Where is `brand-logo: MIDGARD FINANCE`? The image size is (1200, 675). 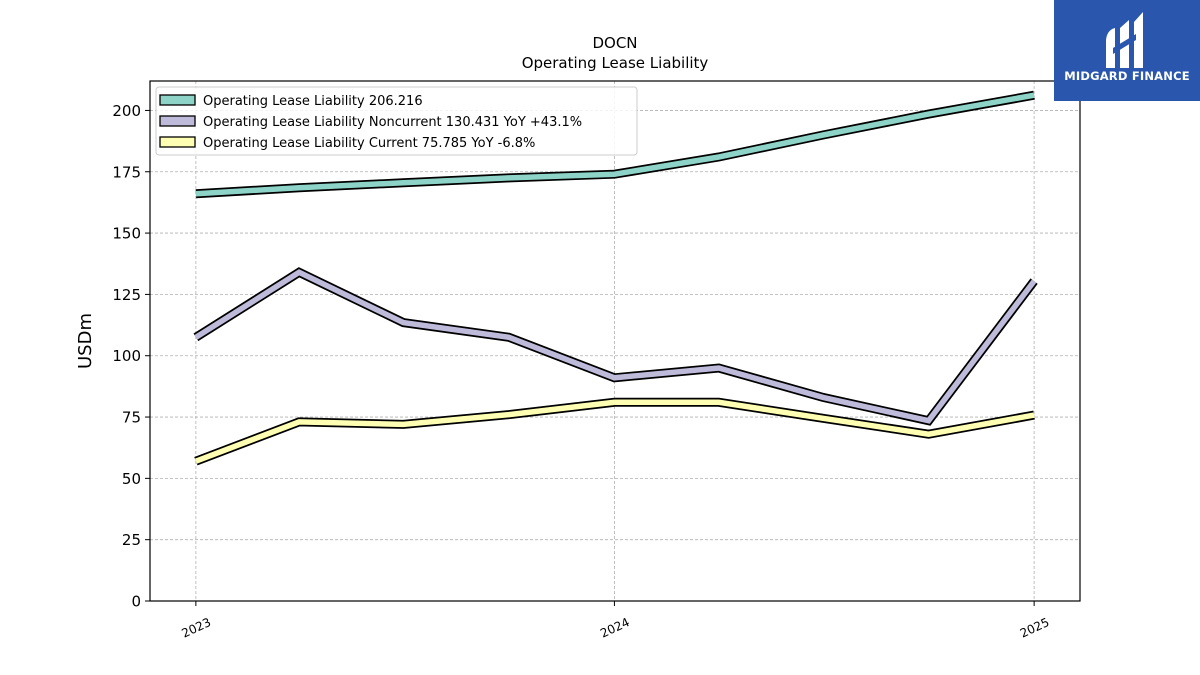 brand-logo: MIDGARD FINANCE is located at coordinates (1127, 50).